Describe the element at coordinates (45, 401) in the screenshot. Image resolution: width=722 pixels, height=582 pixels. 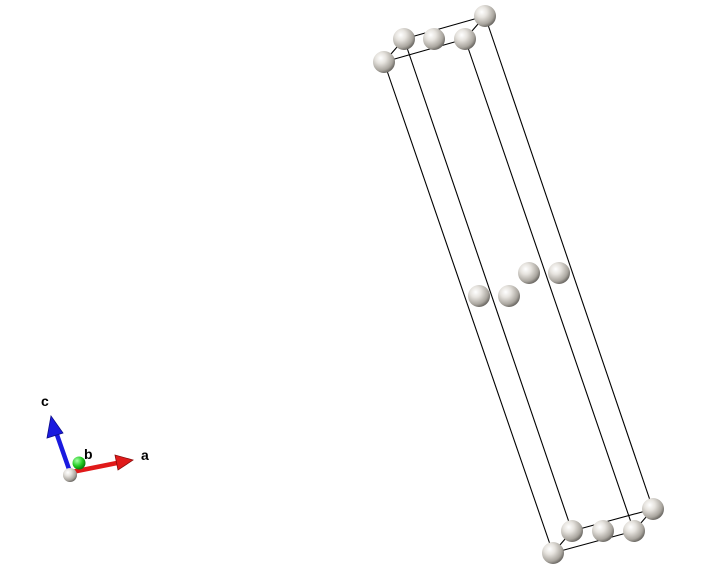
I see `c-axis-label: c` at that location.